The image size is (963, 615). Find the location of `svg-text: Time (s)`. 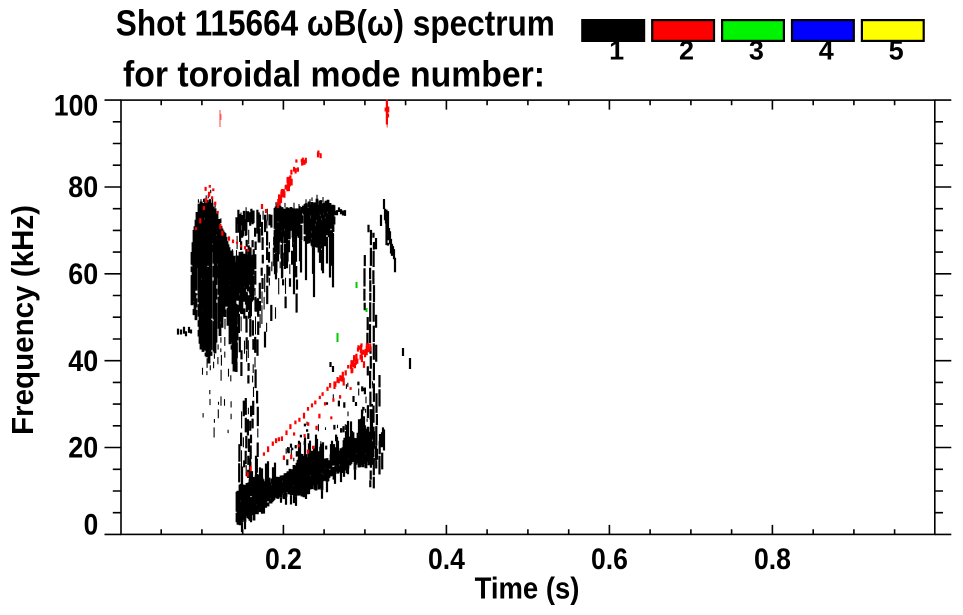

svg-text: Time (s) is located at coordinates (527, 588).